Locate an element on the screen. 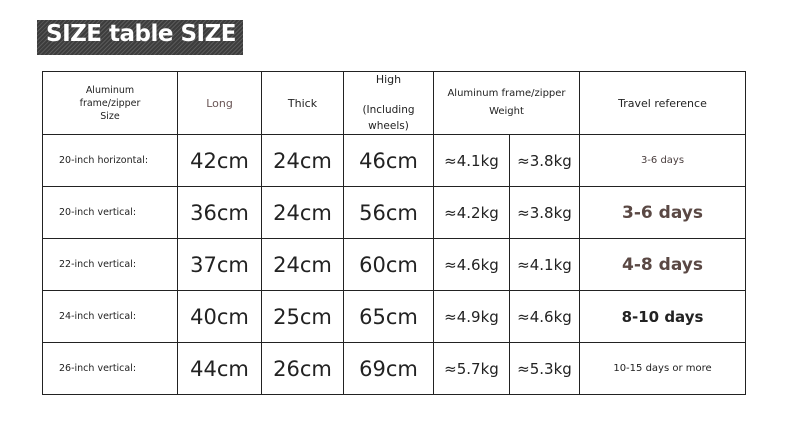  weight-zipper-cell: ≈4.1kg is located at coordinates (544, 264).